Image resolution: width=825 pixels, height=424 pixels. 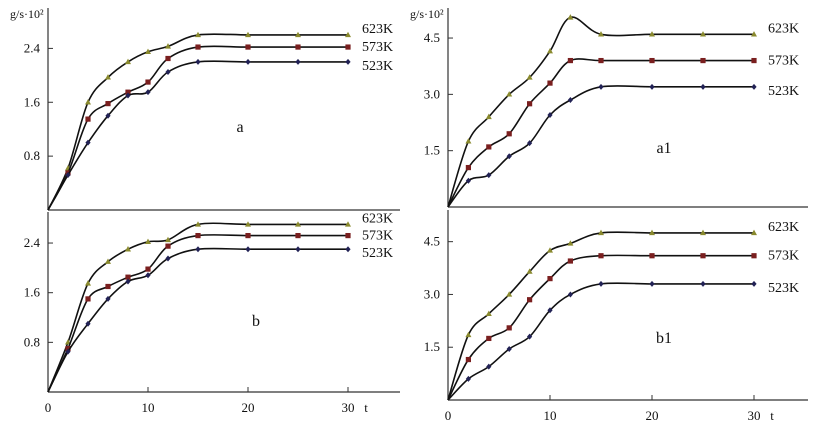 I want to click on panel-label: b1, so click(x=664, y=338).